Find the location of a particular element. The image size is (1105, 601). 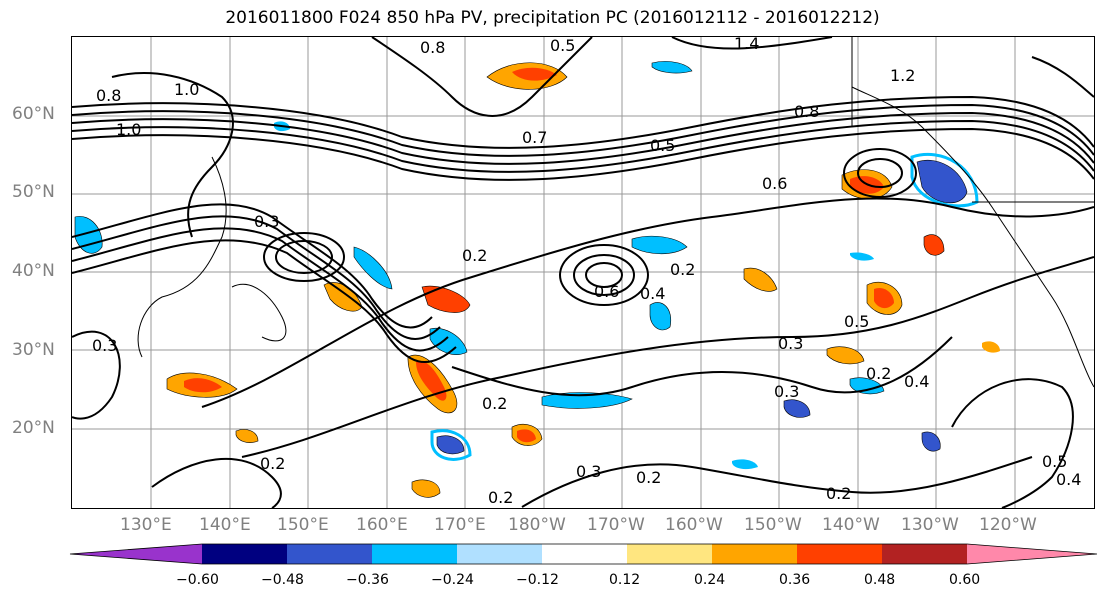

colorbar-tick: 0.60 is located at coordinates (965, 580).